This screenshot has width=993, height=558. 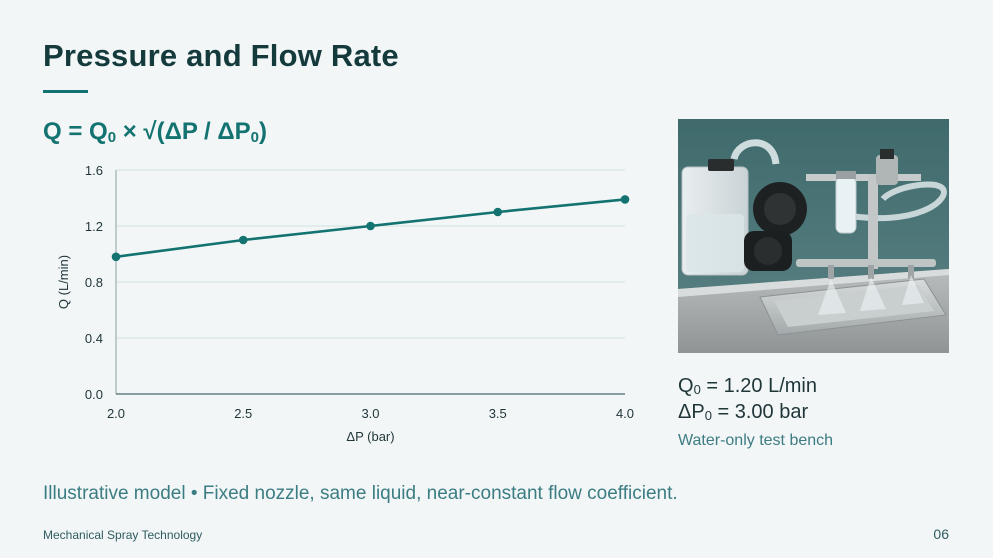 What do you see at coordinates (94, 226) in the screenshot?
I see `y-tick-label: 1.2` at bounding box center [94, 226].